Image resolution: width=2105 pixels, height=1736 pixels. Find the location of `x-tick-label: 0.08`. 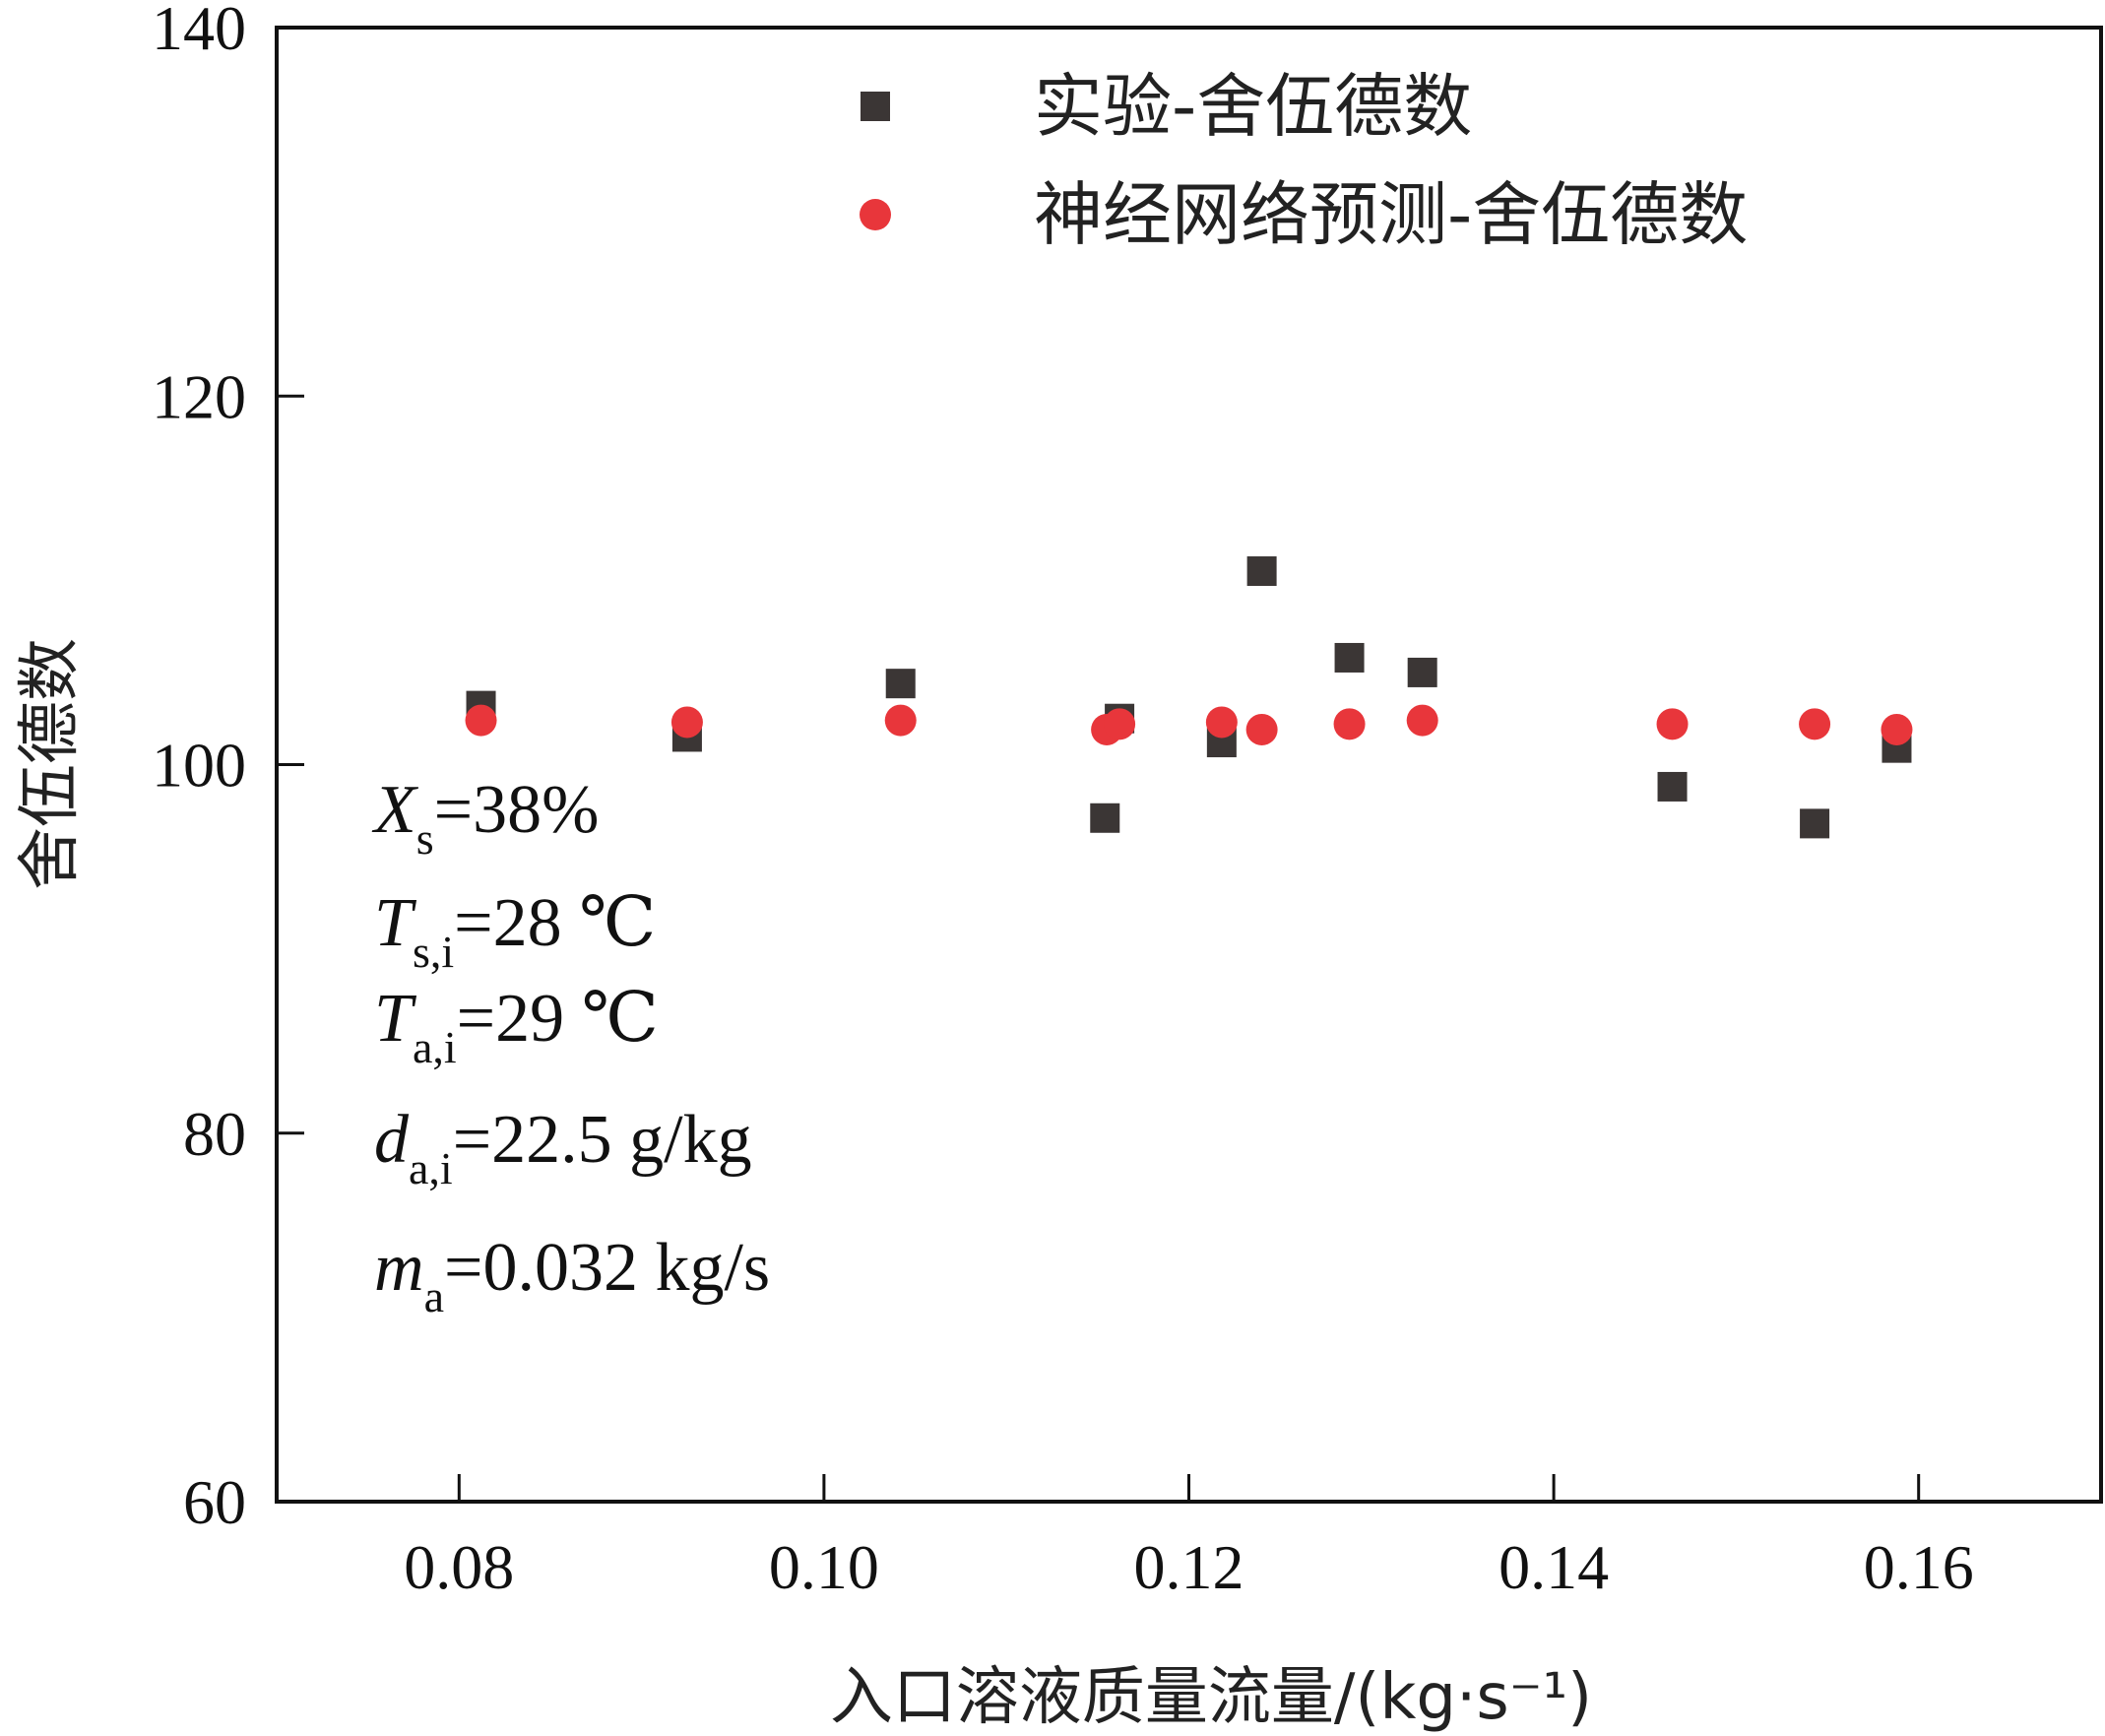

x-tick-label: 0.08 is located at coordinates (459, 1567).